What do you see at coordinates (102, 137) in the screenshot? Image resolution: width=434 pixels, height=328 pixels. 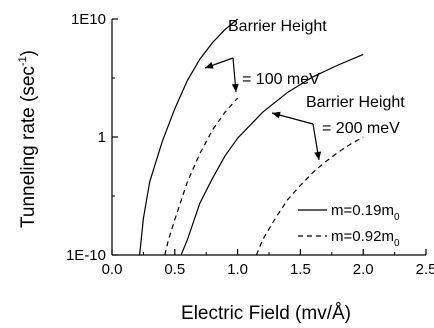 I see `y-tick-label: 1` at bounding box center [102, 137].